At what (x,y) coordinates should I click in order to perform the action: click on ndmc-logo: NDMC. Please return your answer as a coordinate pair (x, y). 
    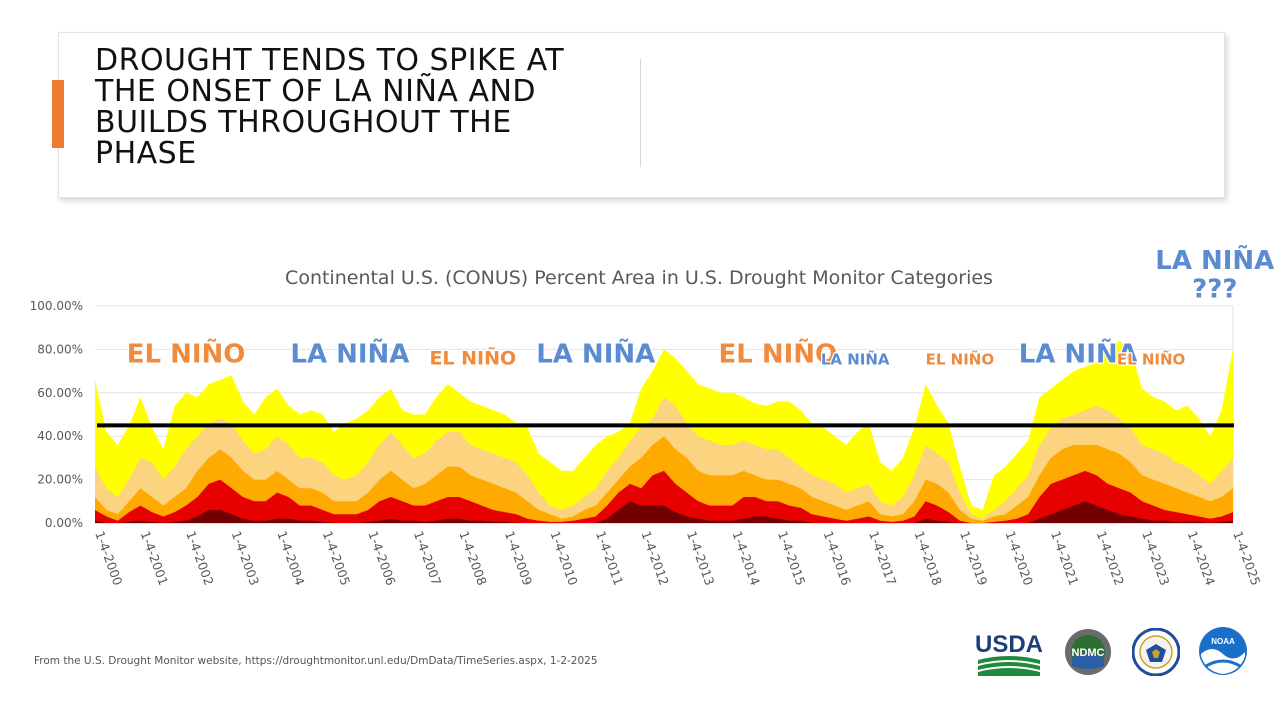
    Looking at the image, I should click on (1088, 652).